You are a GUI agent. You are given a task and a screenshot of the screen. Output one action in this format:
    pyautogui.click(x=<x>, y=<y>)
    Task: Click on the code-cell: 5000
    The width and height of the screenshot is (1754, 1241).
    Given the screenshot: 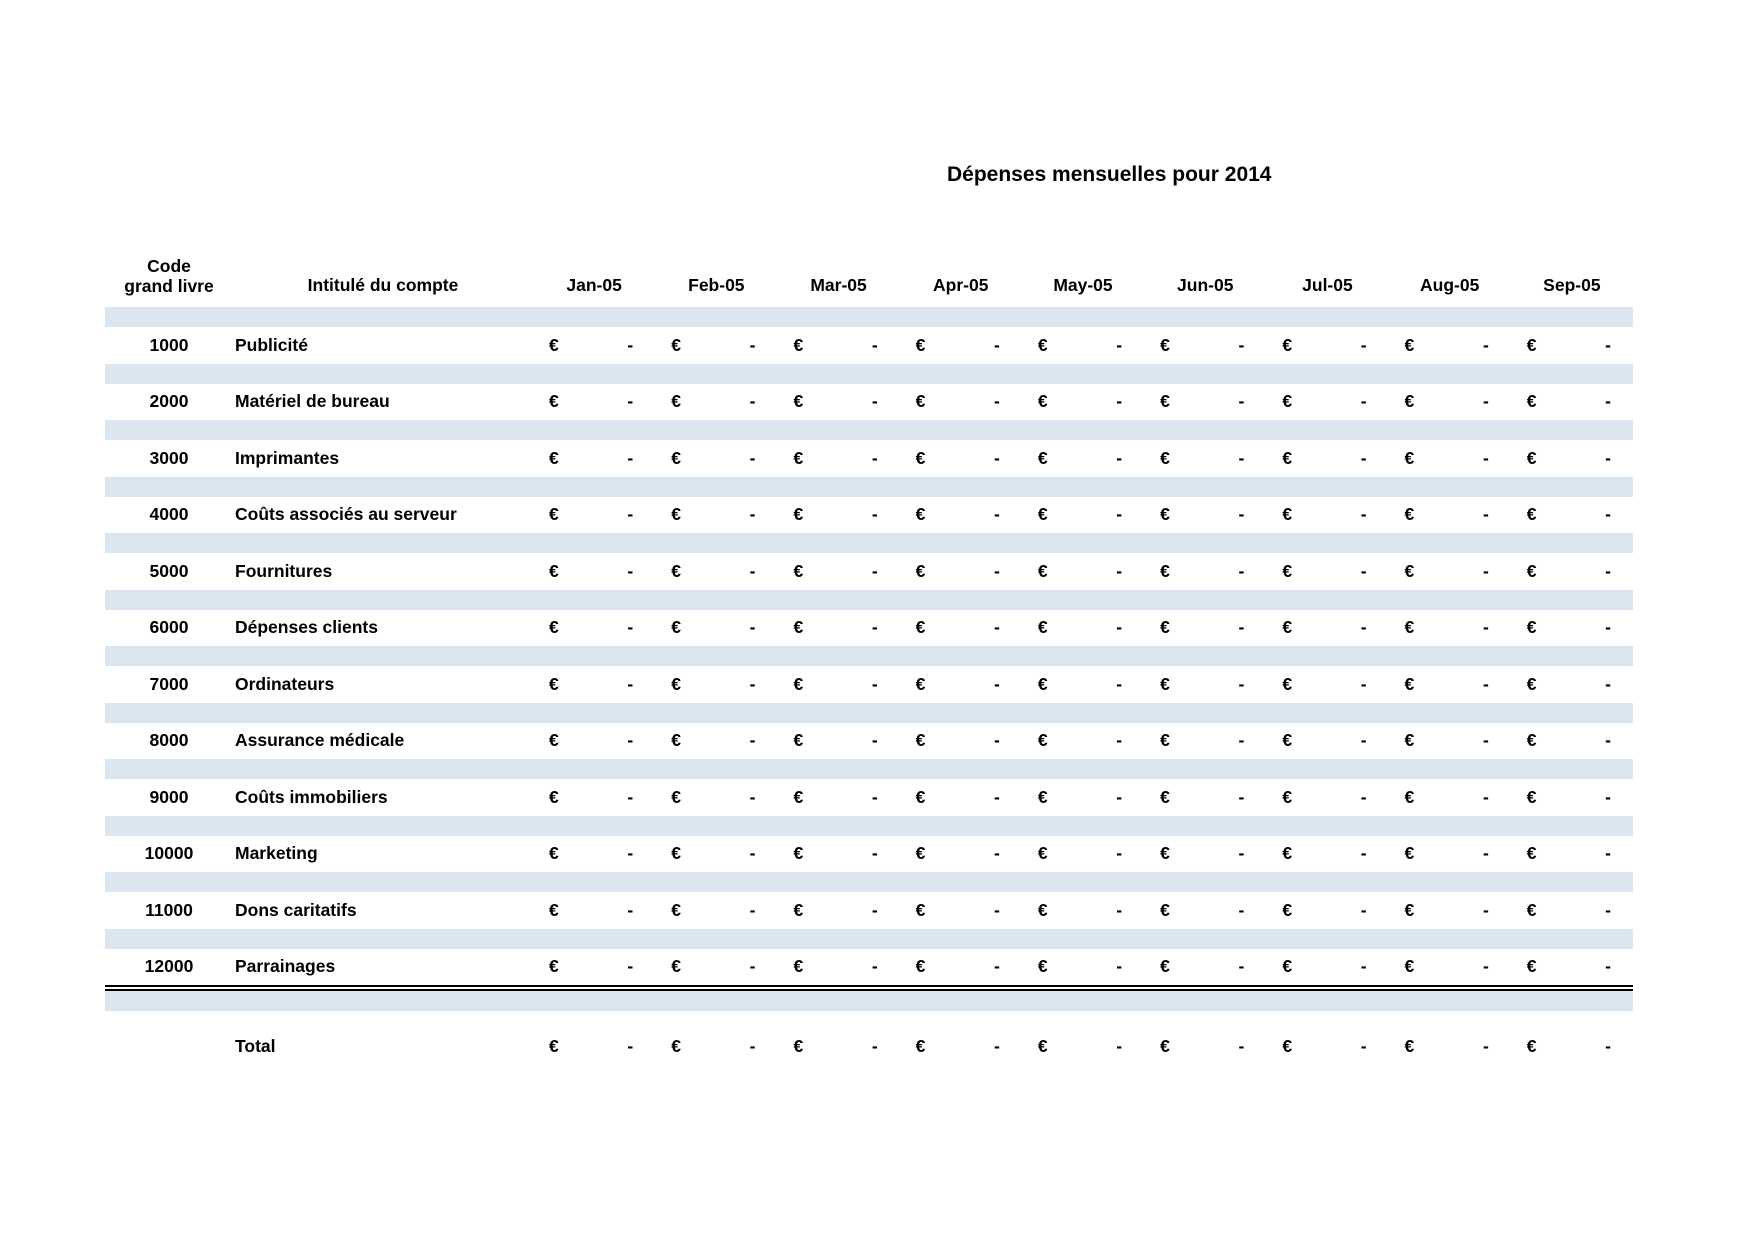 What is the action you would take?
    pyautogui.click(x=169, y=570)
    